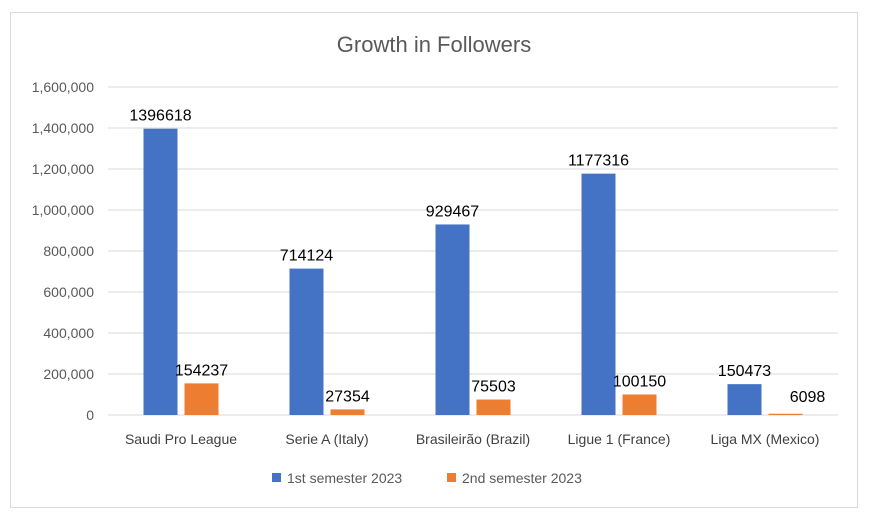  Describe the element at coordinates (344, 478) in the screenshot. I see `legend-label: 1st semester 2023` at that location.